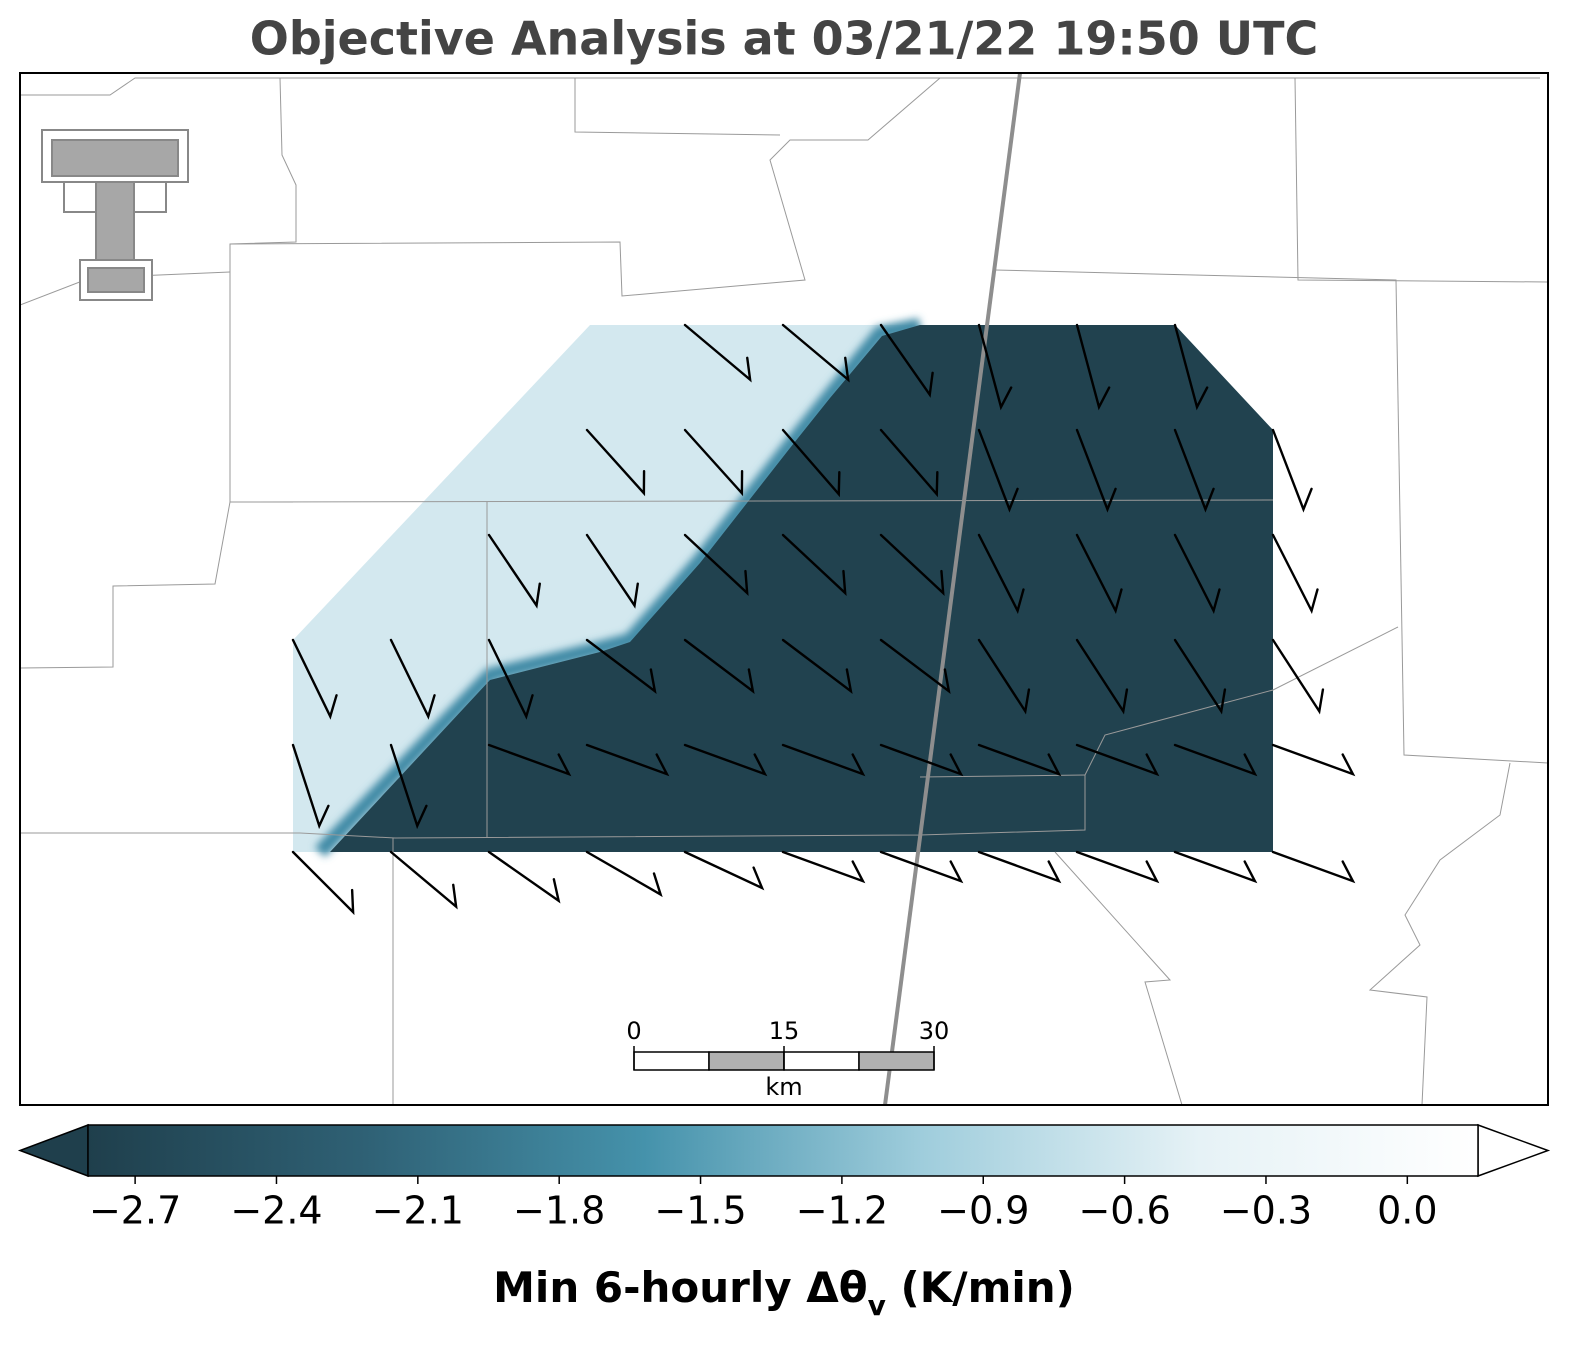  Describe the element at coordinates (842, 1211) in the screenshot. I see `colorbar-tick-label: −1.2` at that location.